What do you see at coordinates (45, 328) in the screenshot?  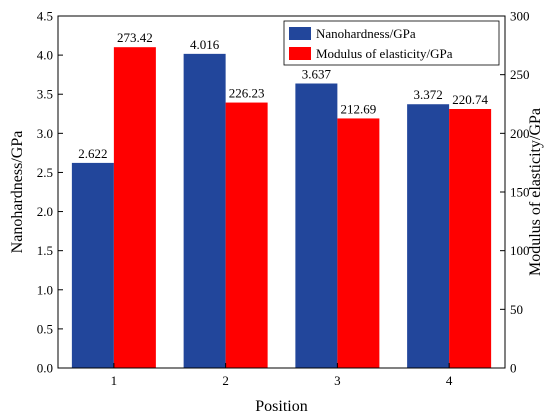 I see `y-left-tick-label: 0.5` at bounding box center [45, 328].